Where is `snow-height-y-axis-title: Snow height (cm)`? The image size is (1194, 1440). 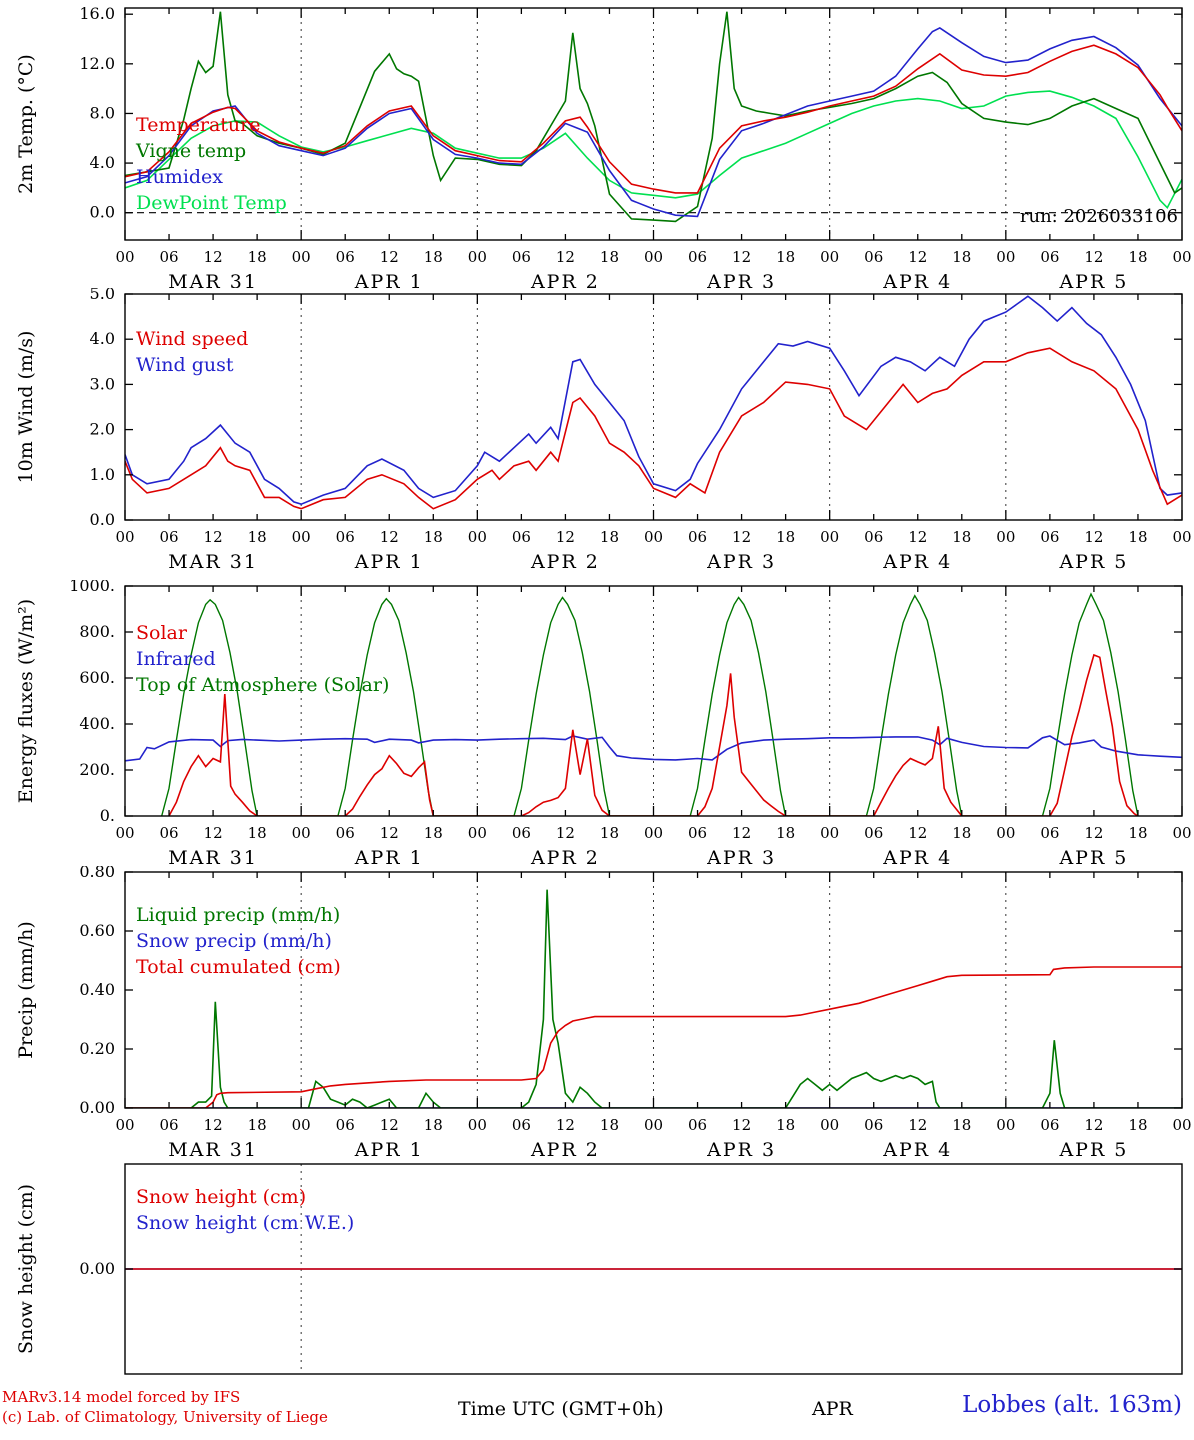 snow-height-y-axis-title: Snow height (cm) is located at coordinates (26, 1269).